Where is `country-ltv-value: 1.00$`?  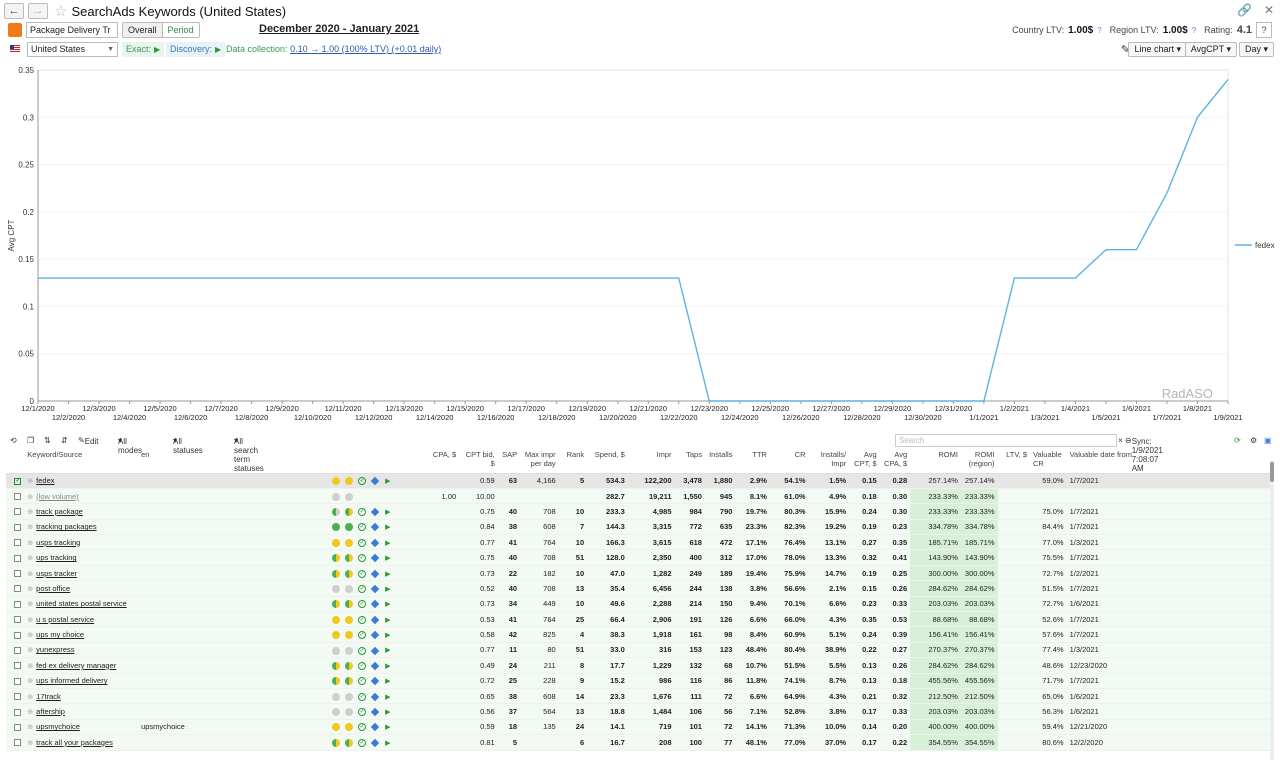 country-ltv-value: 1.00$ is located at coordinates (1081, 30).